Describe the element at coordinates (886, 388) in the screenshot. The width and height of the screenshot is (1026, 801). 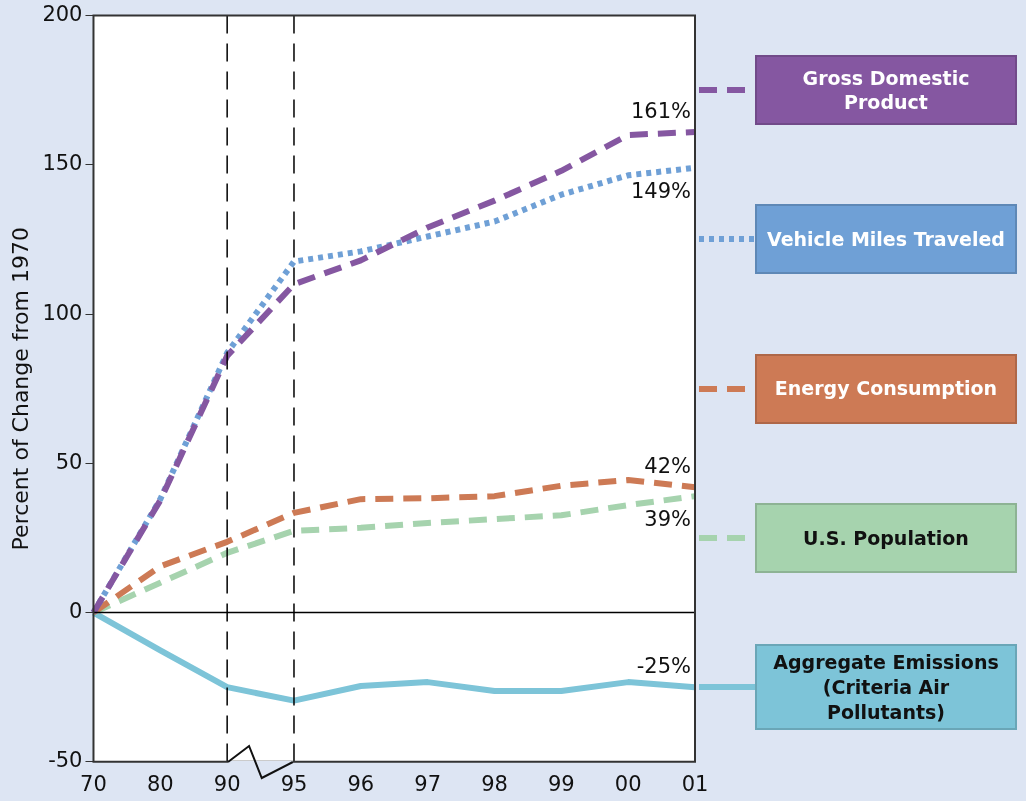
I see `legend-label: Energy Consumption` at that location.